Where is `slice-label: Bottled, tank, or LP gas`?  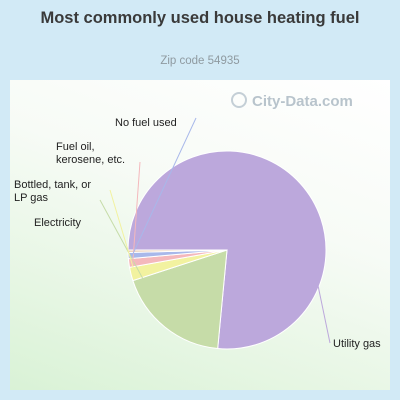 slice-label: Bottled, tank, or LP gas is located at coordinates (52, 191).